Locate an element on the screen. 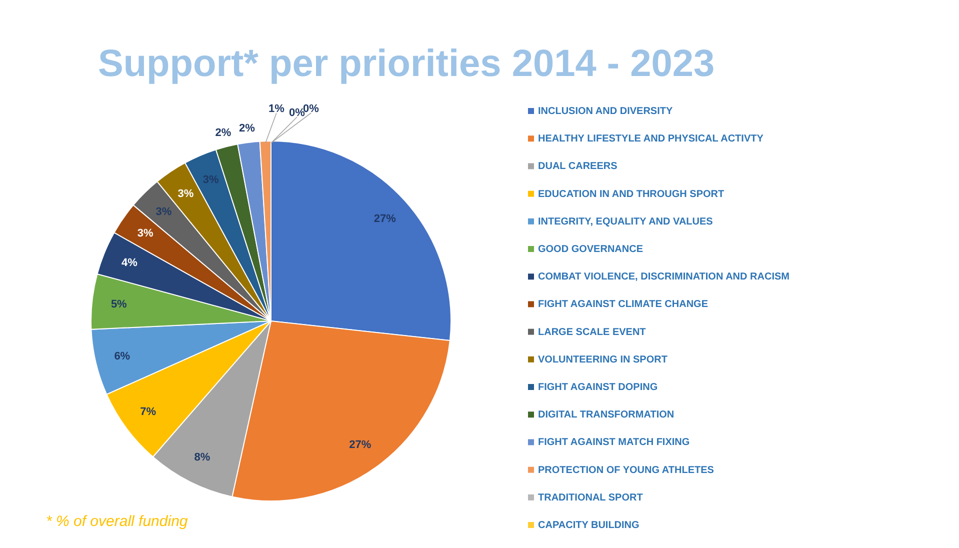 The image size is (959, 548). data-label: 7% is located at coordinates (148, 412).